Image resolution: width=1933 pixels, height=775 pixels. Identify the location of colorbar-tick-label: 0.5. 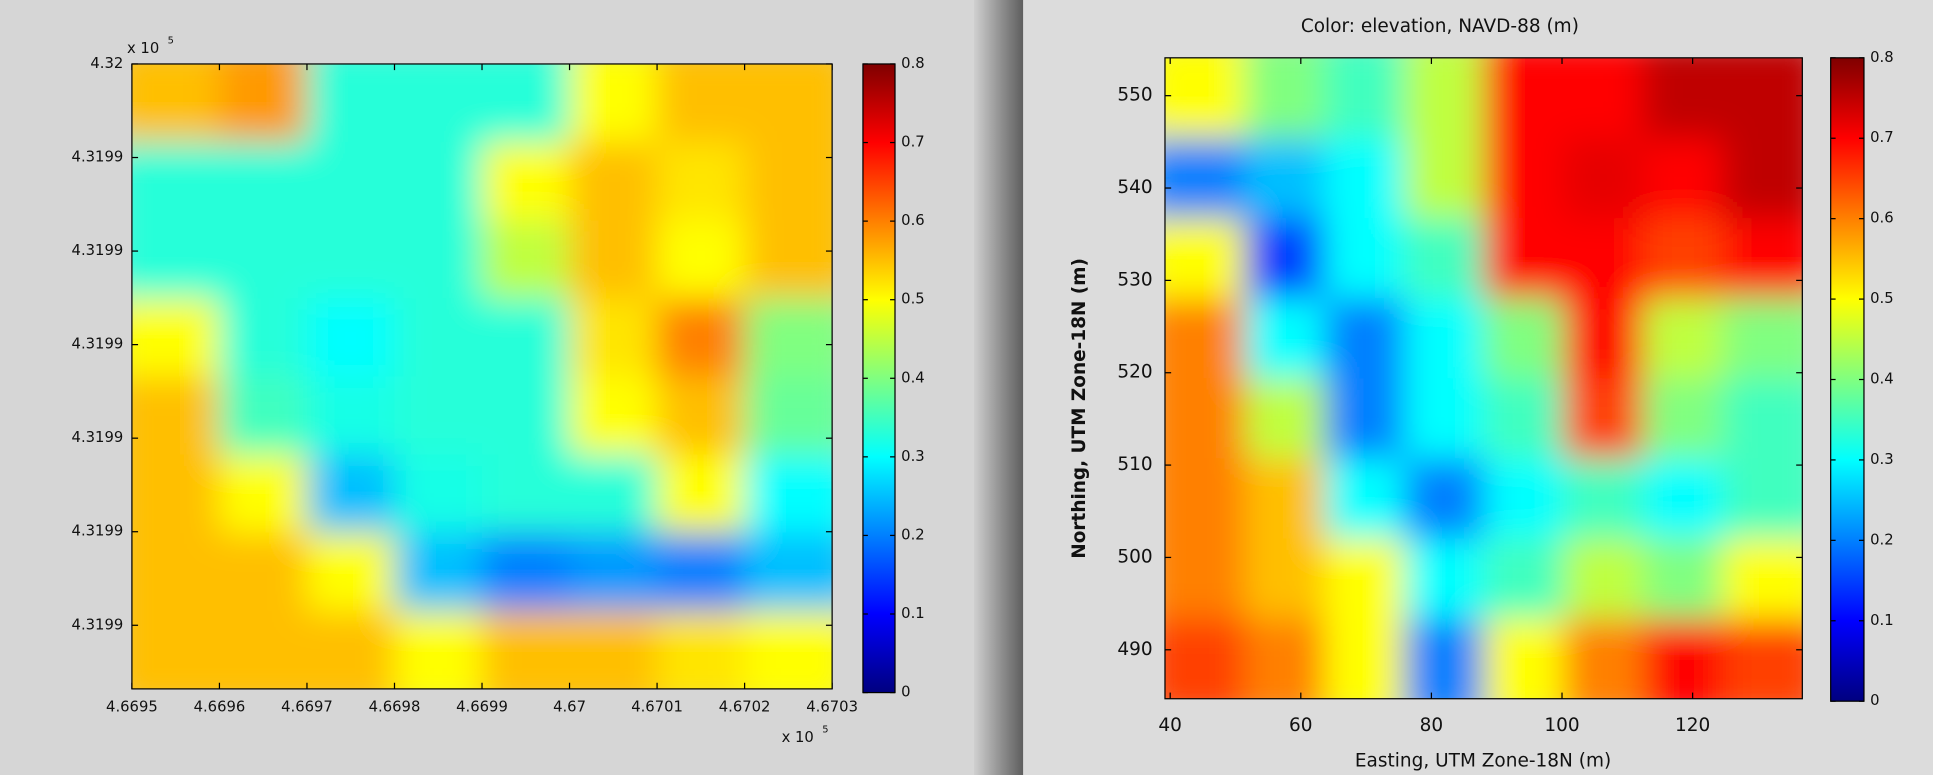
(913, 299).